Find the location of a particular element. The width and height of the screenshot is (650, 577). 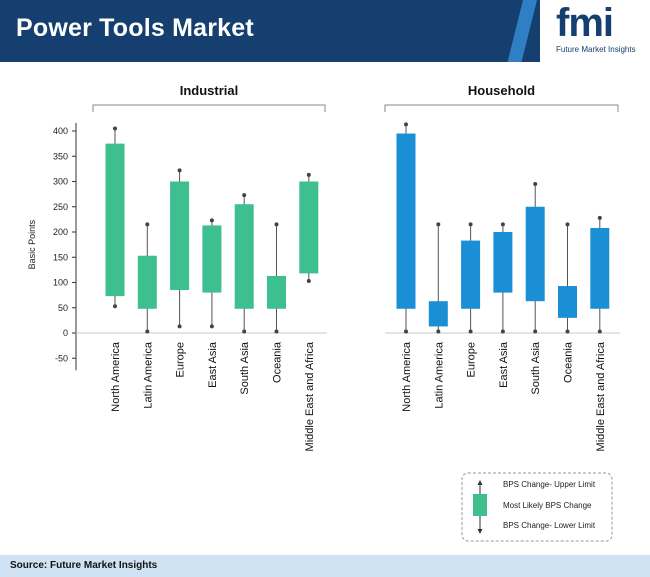

y-tick-label: 400 is located at coordinates (60, 131).